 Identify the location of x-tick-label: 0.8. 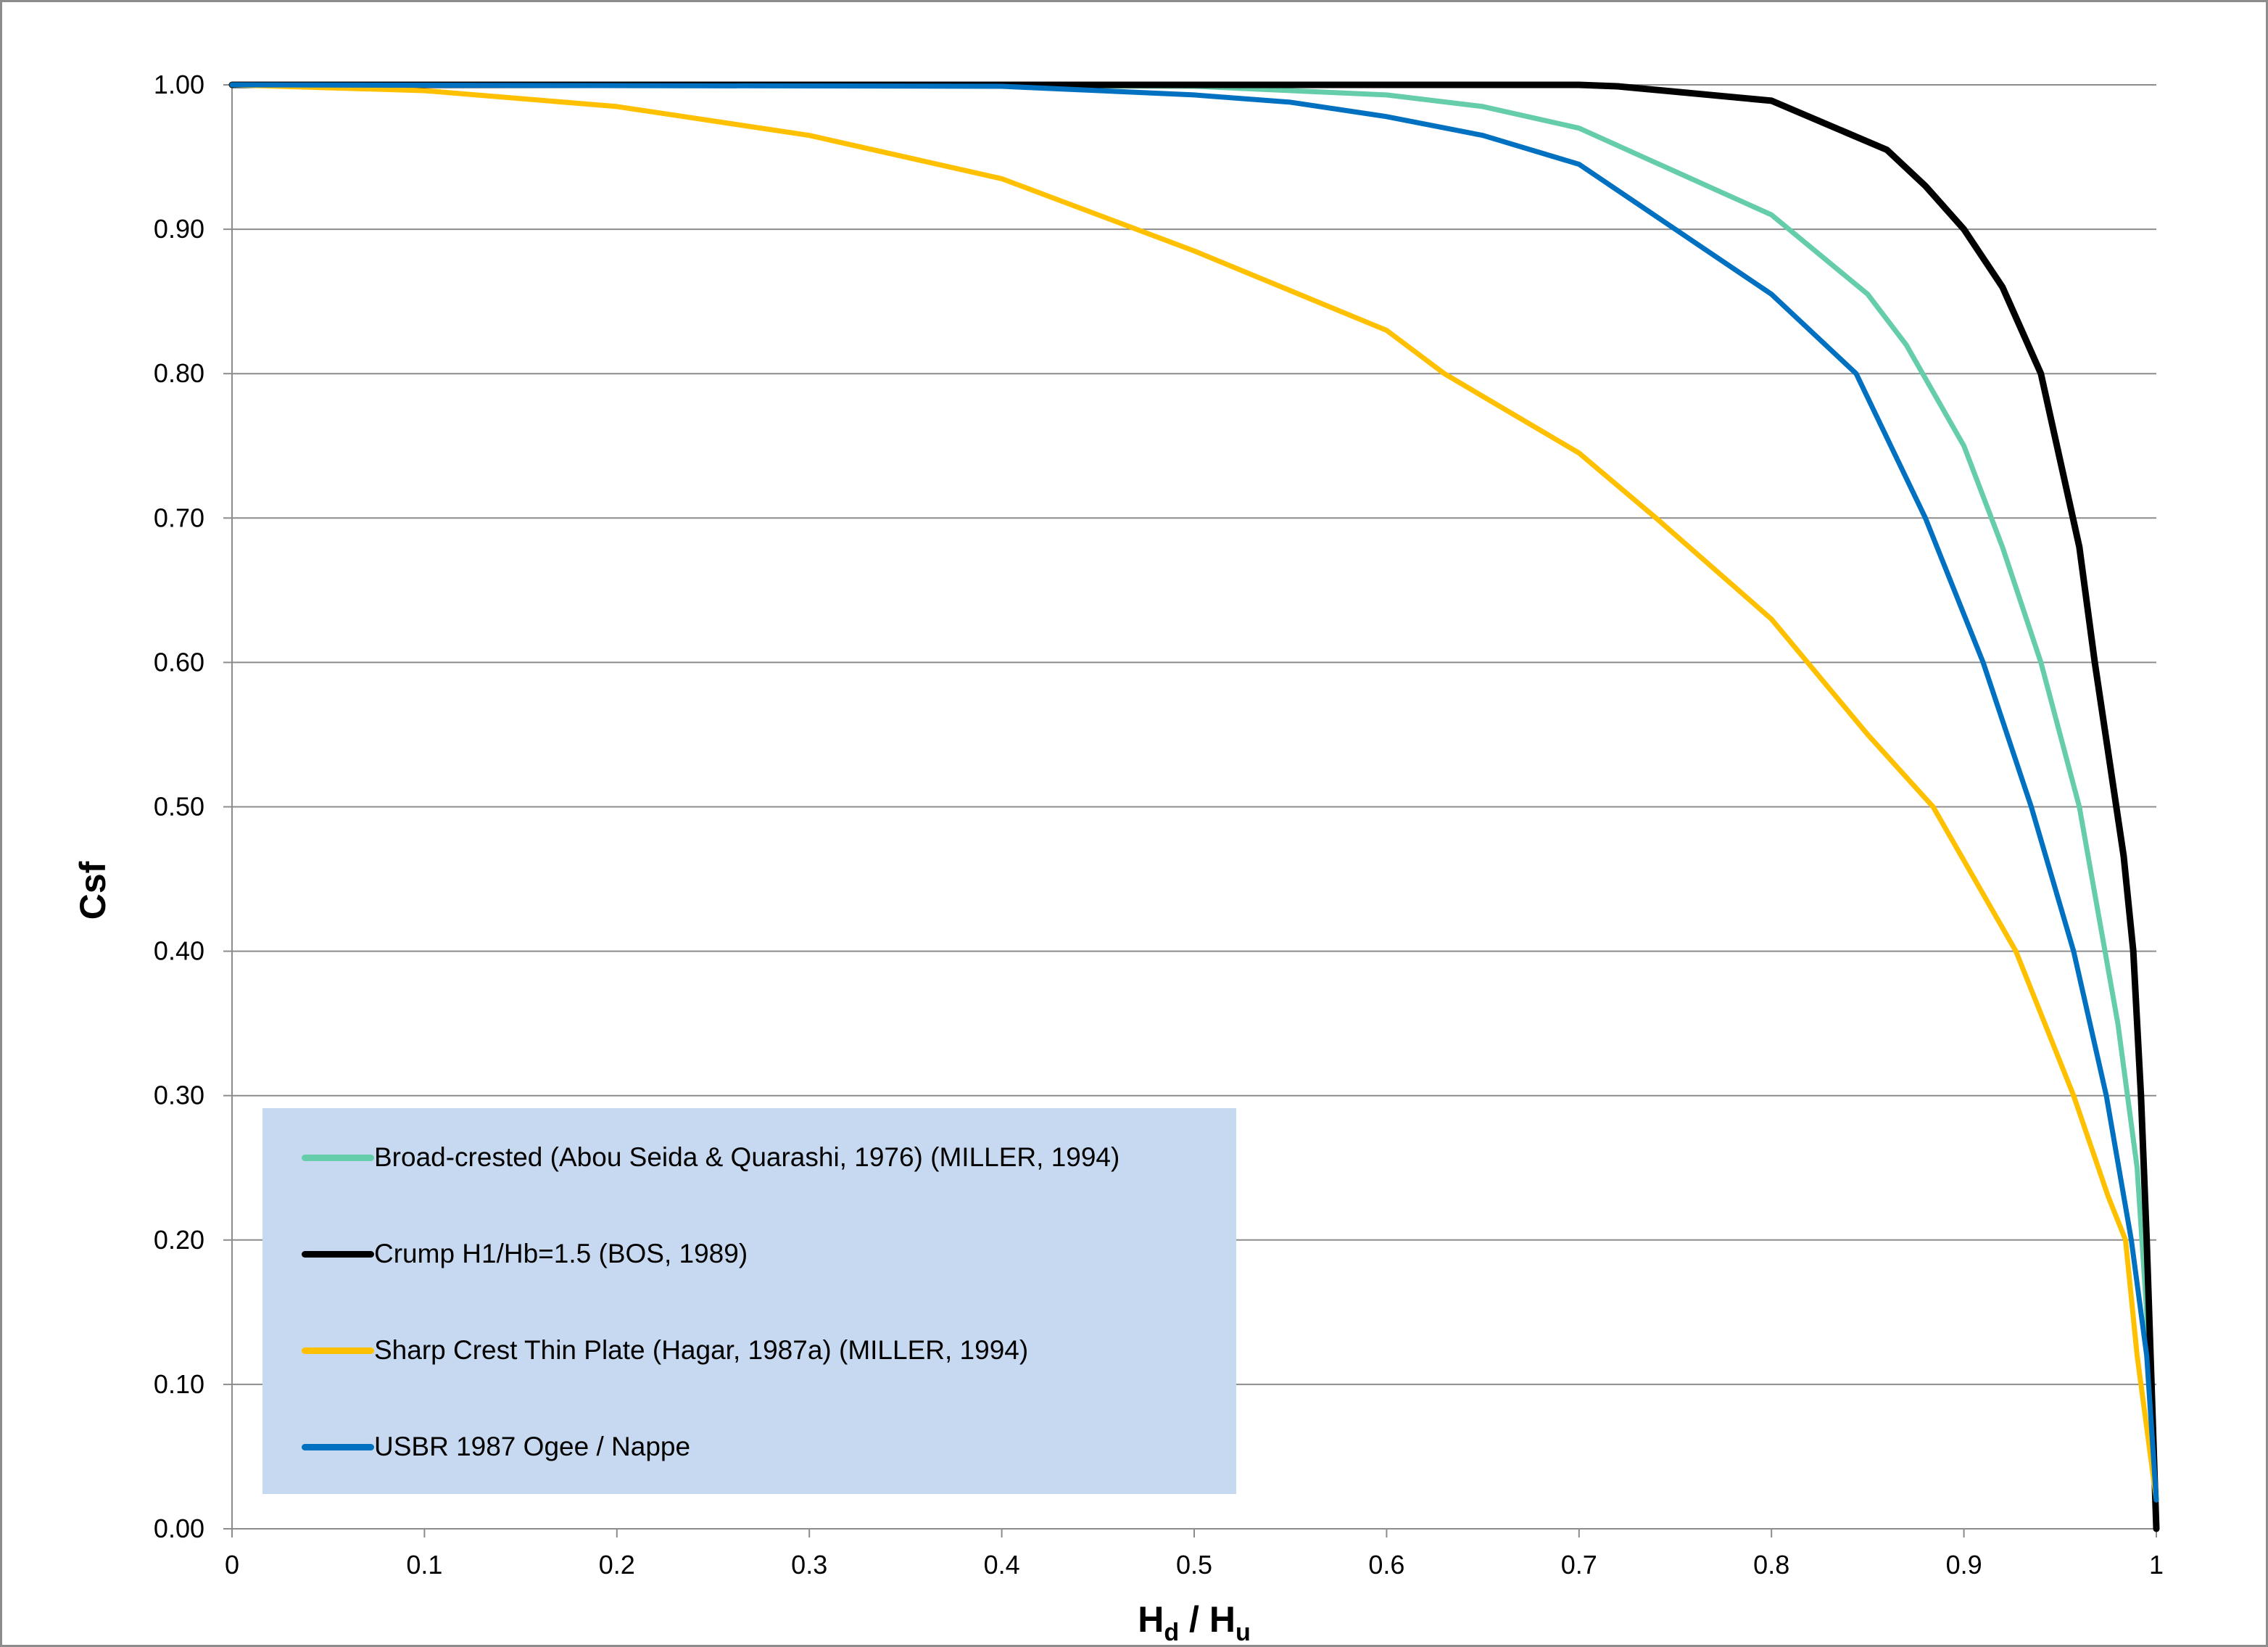
(1771, 1565).